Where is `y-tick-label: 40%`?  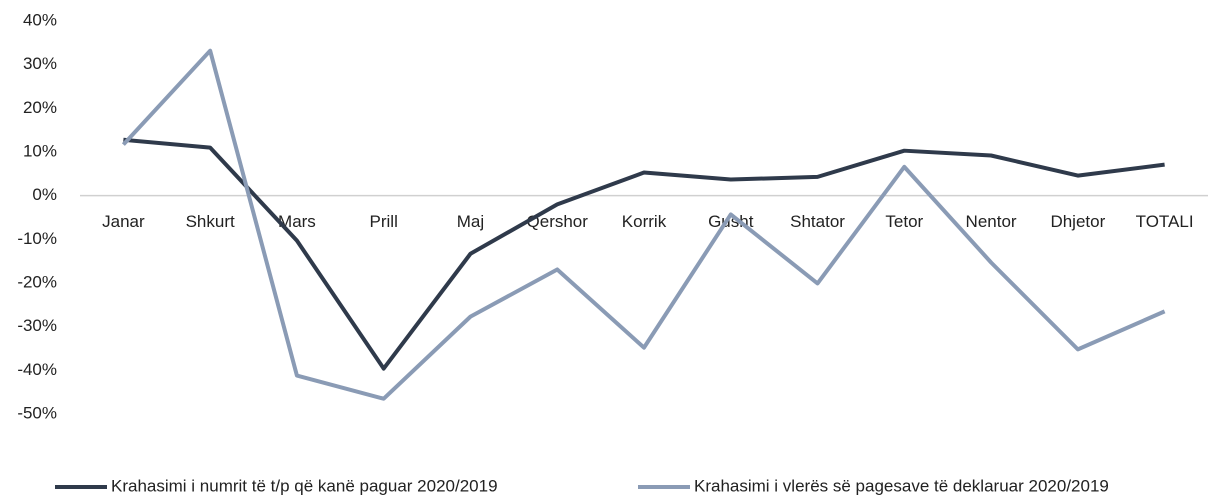
y-tick-label: 40% is located at coordinates (40, 19).